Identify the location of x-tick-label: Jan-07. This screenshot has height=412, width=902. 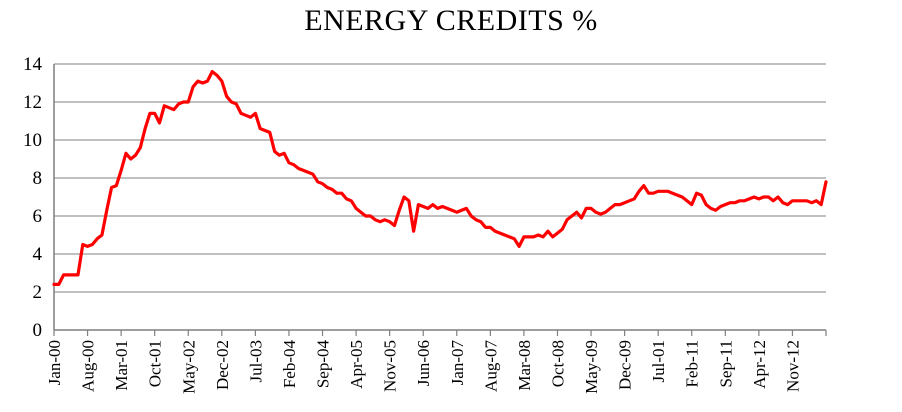
(457, 363).